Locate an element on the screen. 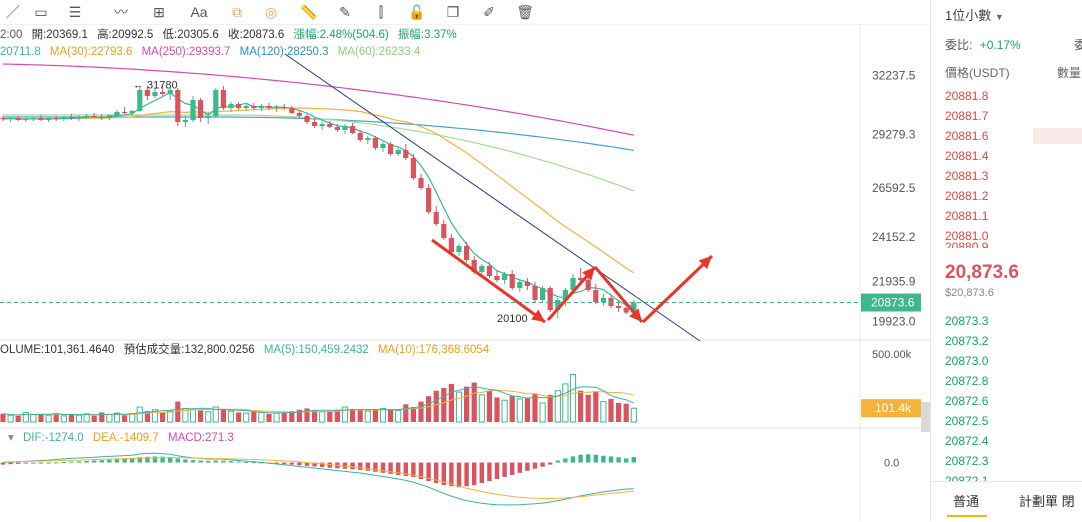 This screenshot has width=1082, height=522. macd-legend: ▾ DIF:-1274.0 DEA:-1409.7 MACD:271.3 is located at coordinates (124, 437).